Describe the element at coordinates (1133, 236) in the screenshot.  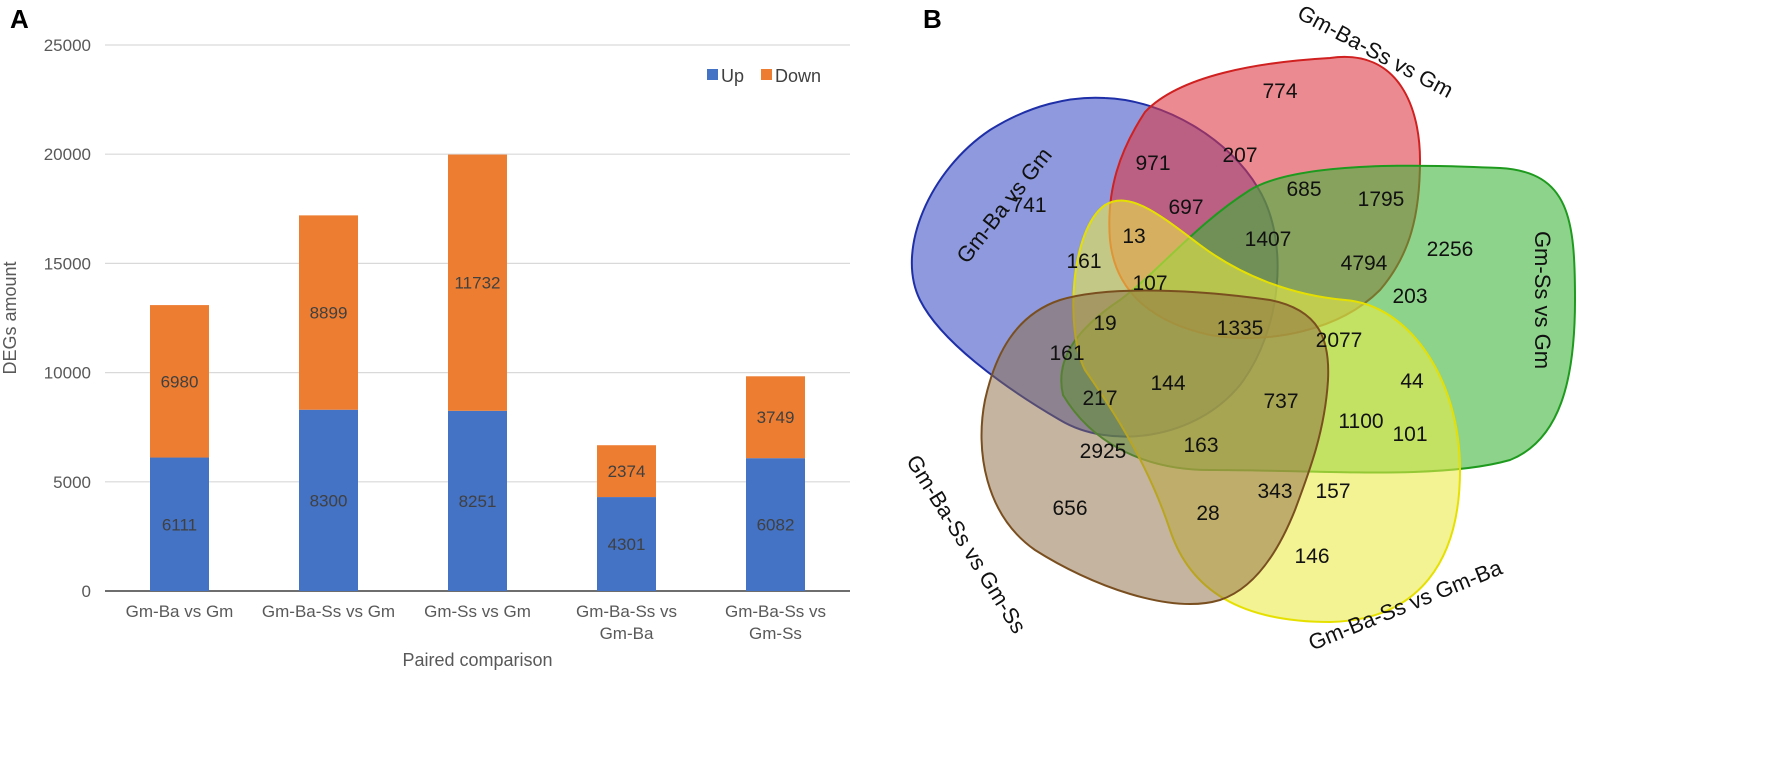
I see `venn-region-count: 13` at that location.